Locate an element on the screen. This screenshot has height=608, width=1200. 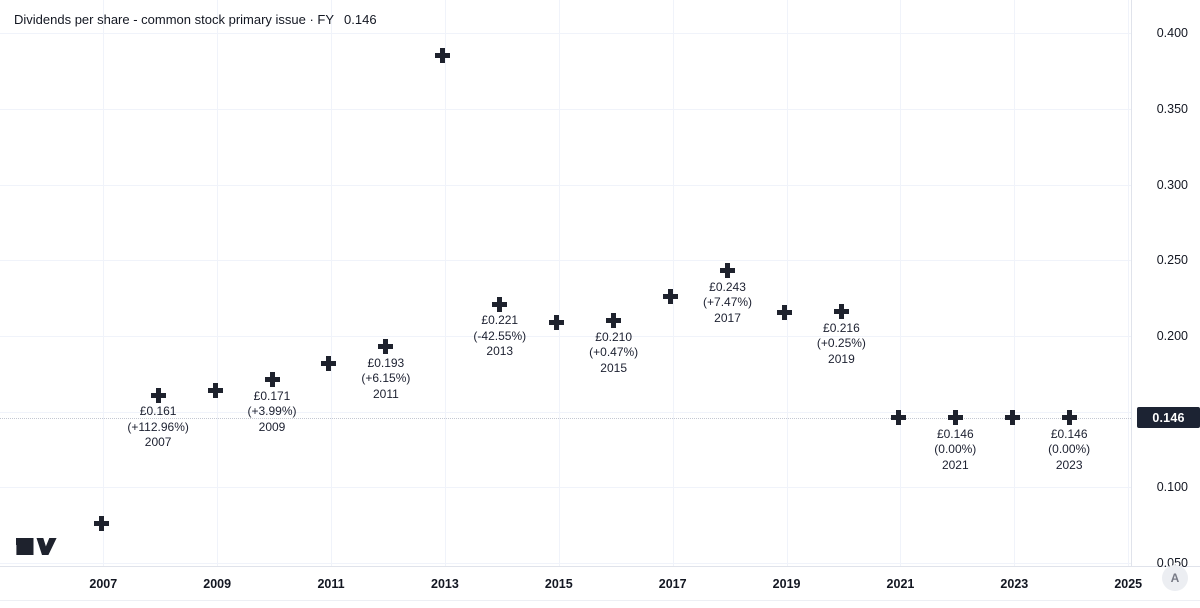
auto-scale-label: A is located at coordinates (1175, 578).